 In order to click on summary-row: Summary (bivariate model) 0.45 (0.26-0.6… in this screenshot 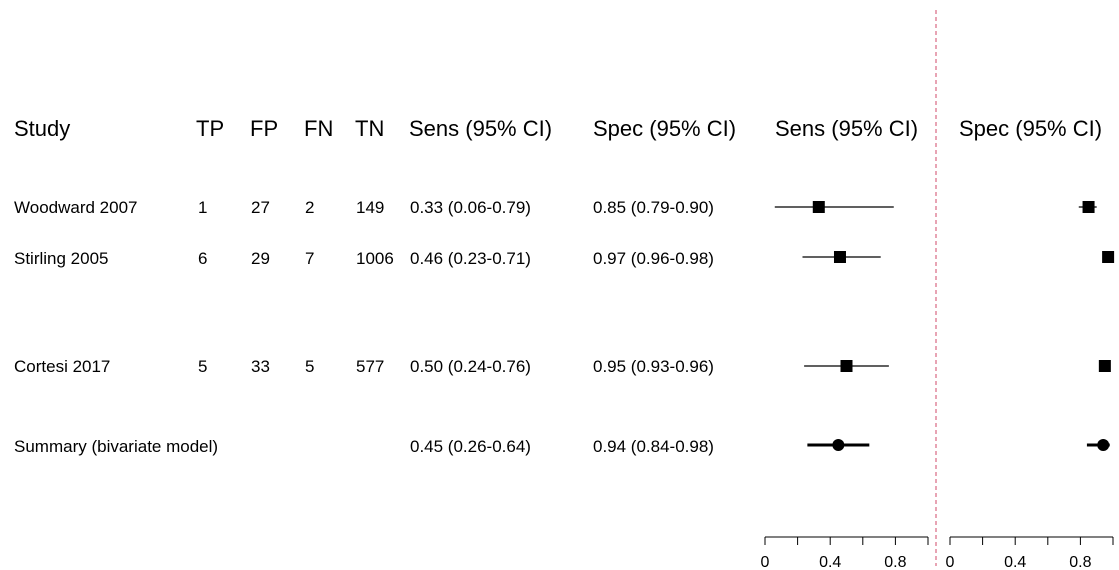, I will do `click(364, 446)`.